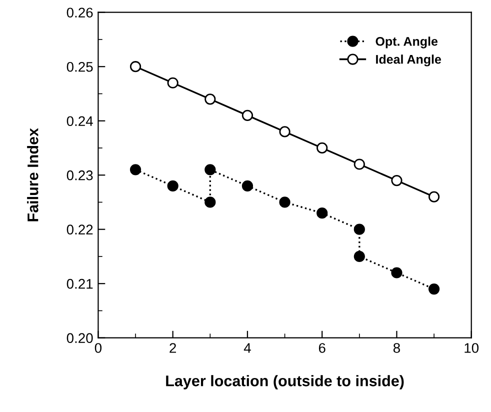 Image resolution: width=491 pixels, height=412 pixels. Describe the element at coordinates (247, 348) in the screenshot. I see `x-tick-label: 4` at that location.